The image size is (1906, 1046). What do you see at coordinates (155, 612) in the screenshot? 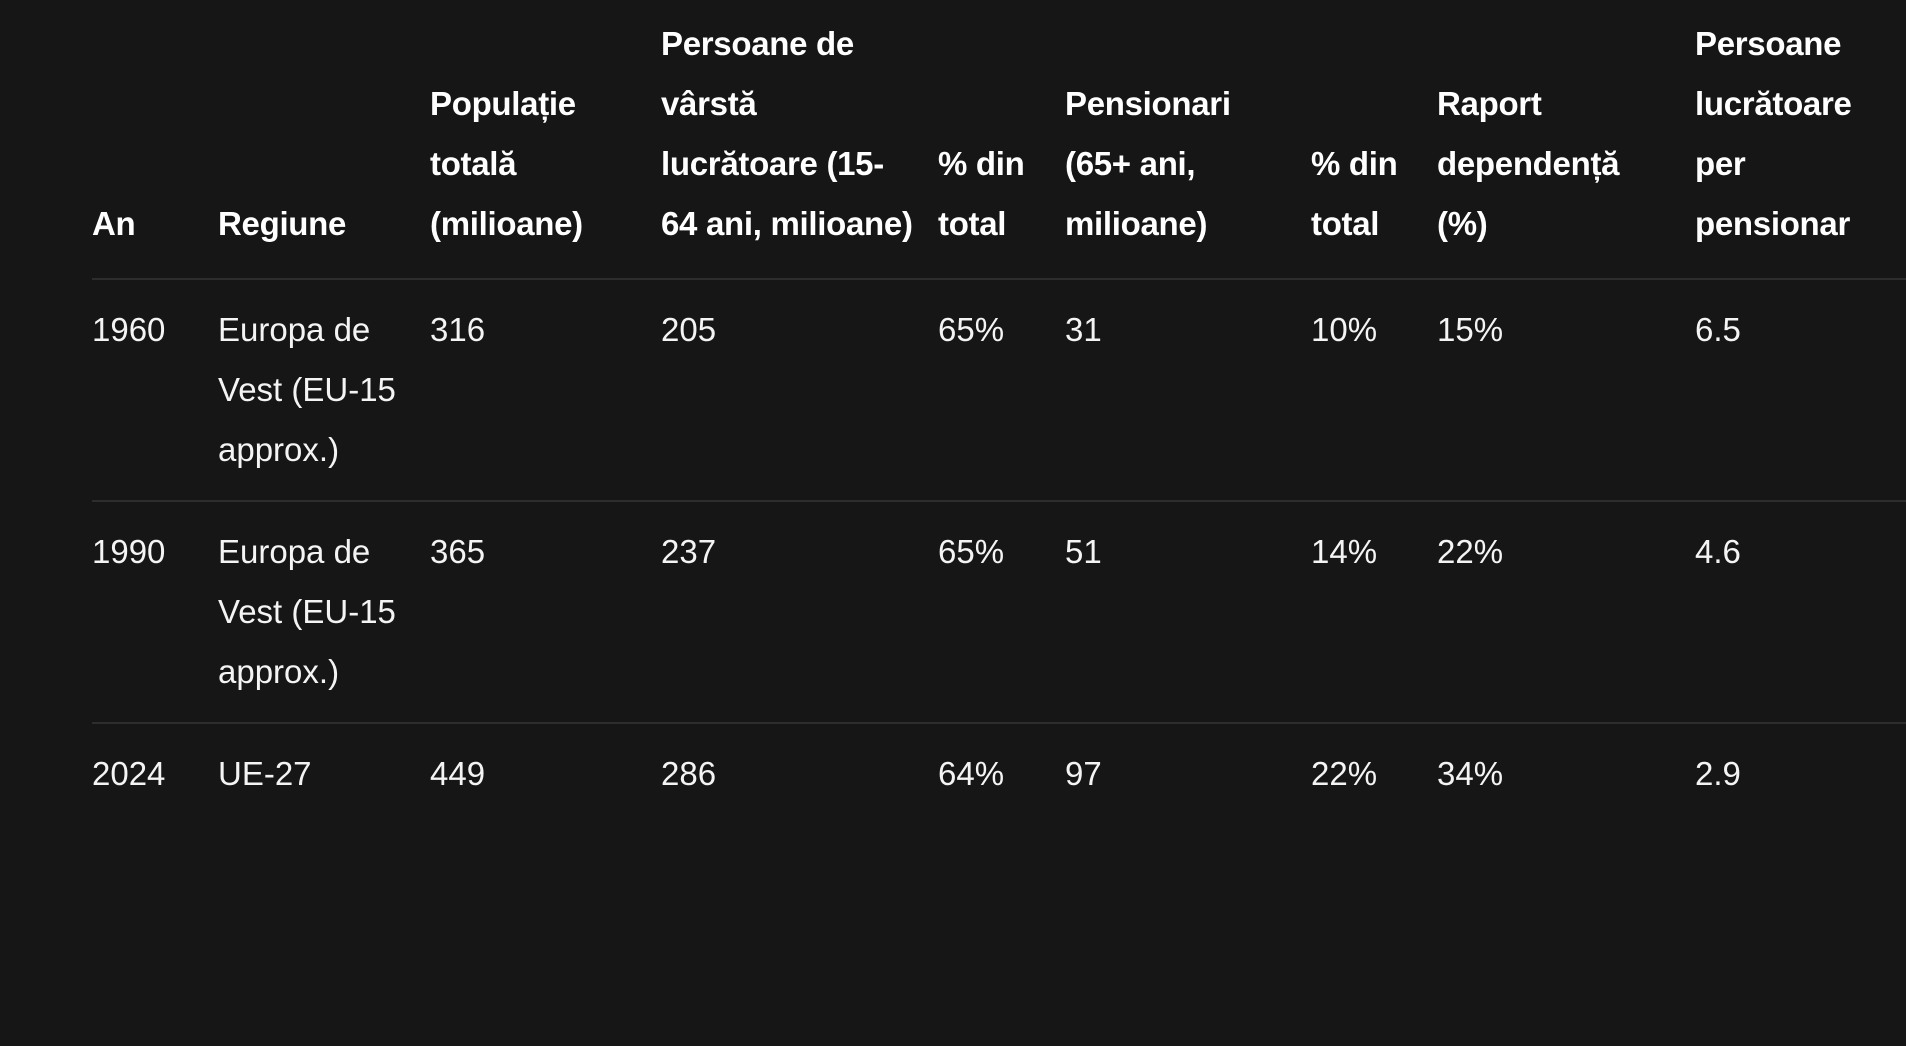
I see `cell-year: 1990` at bounding box center [155, 612].